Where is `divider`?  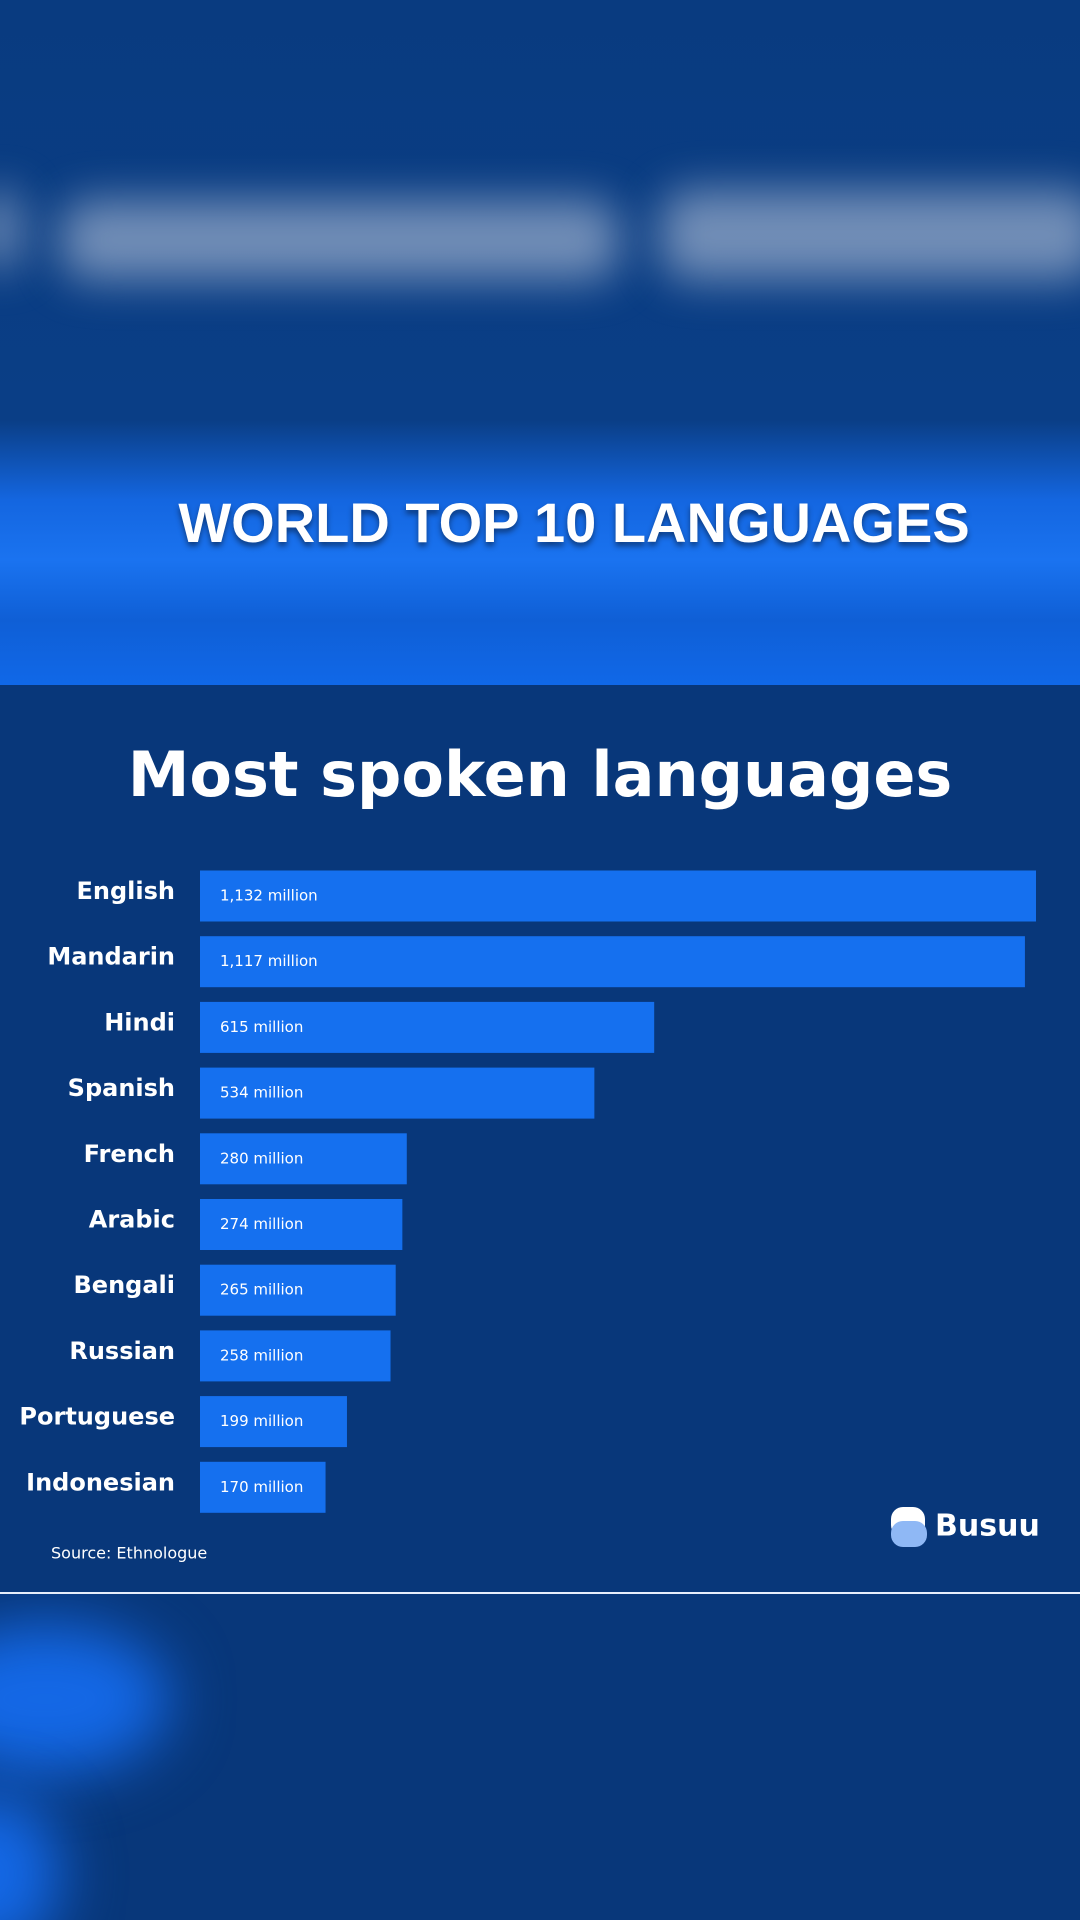
divider is located at coordinates (540, 1593).